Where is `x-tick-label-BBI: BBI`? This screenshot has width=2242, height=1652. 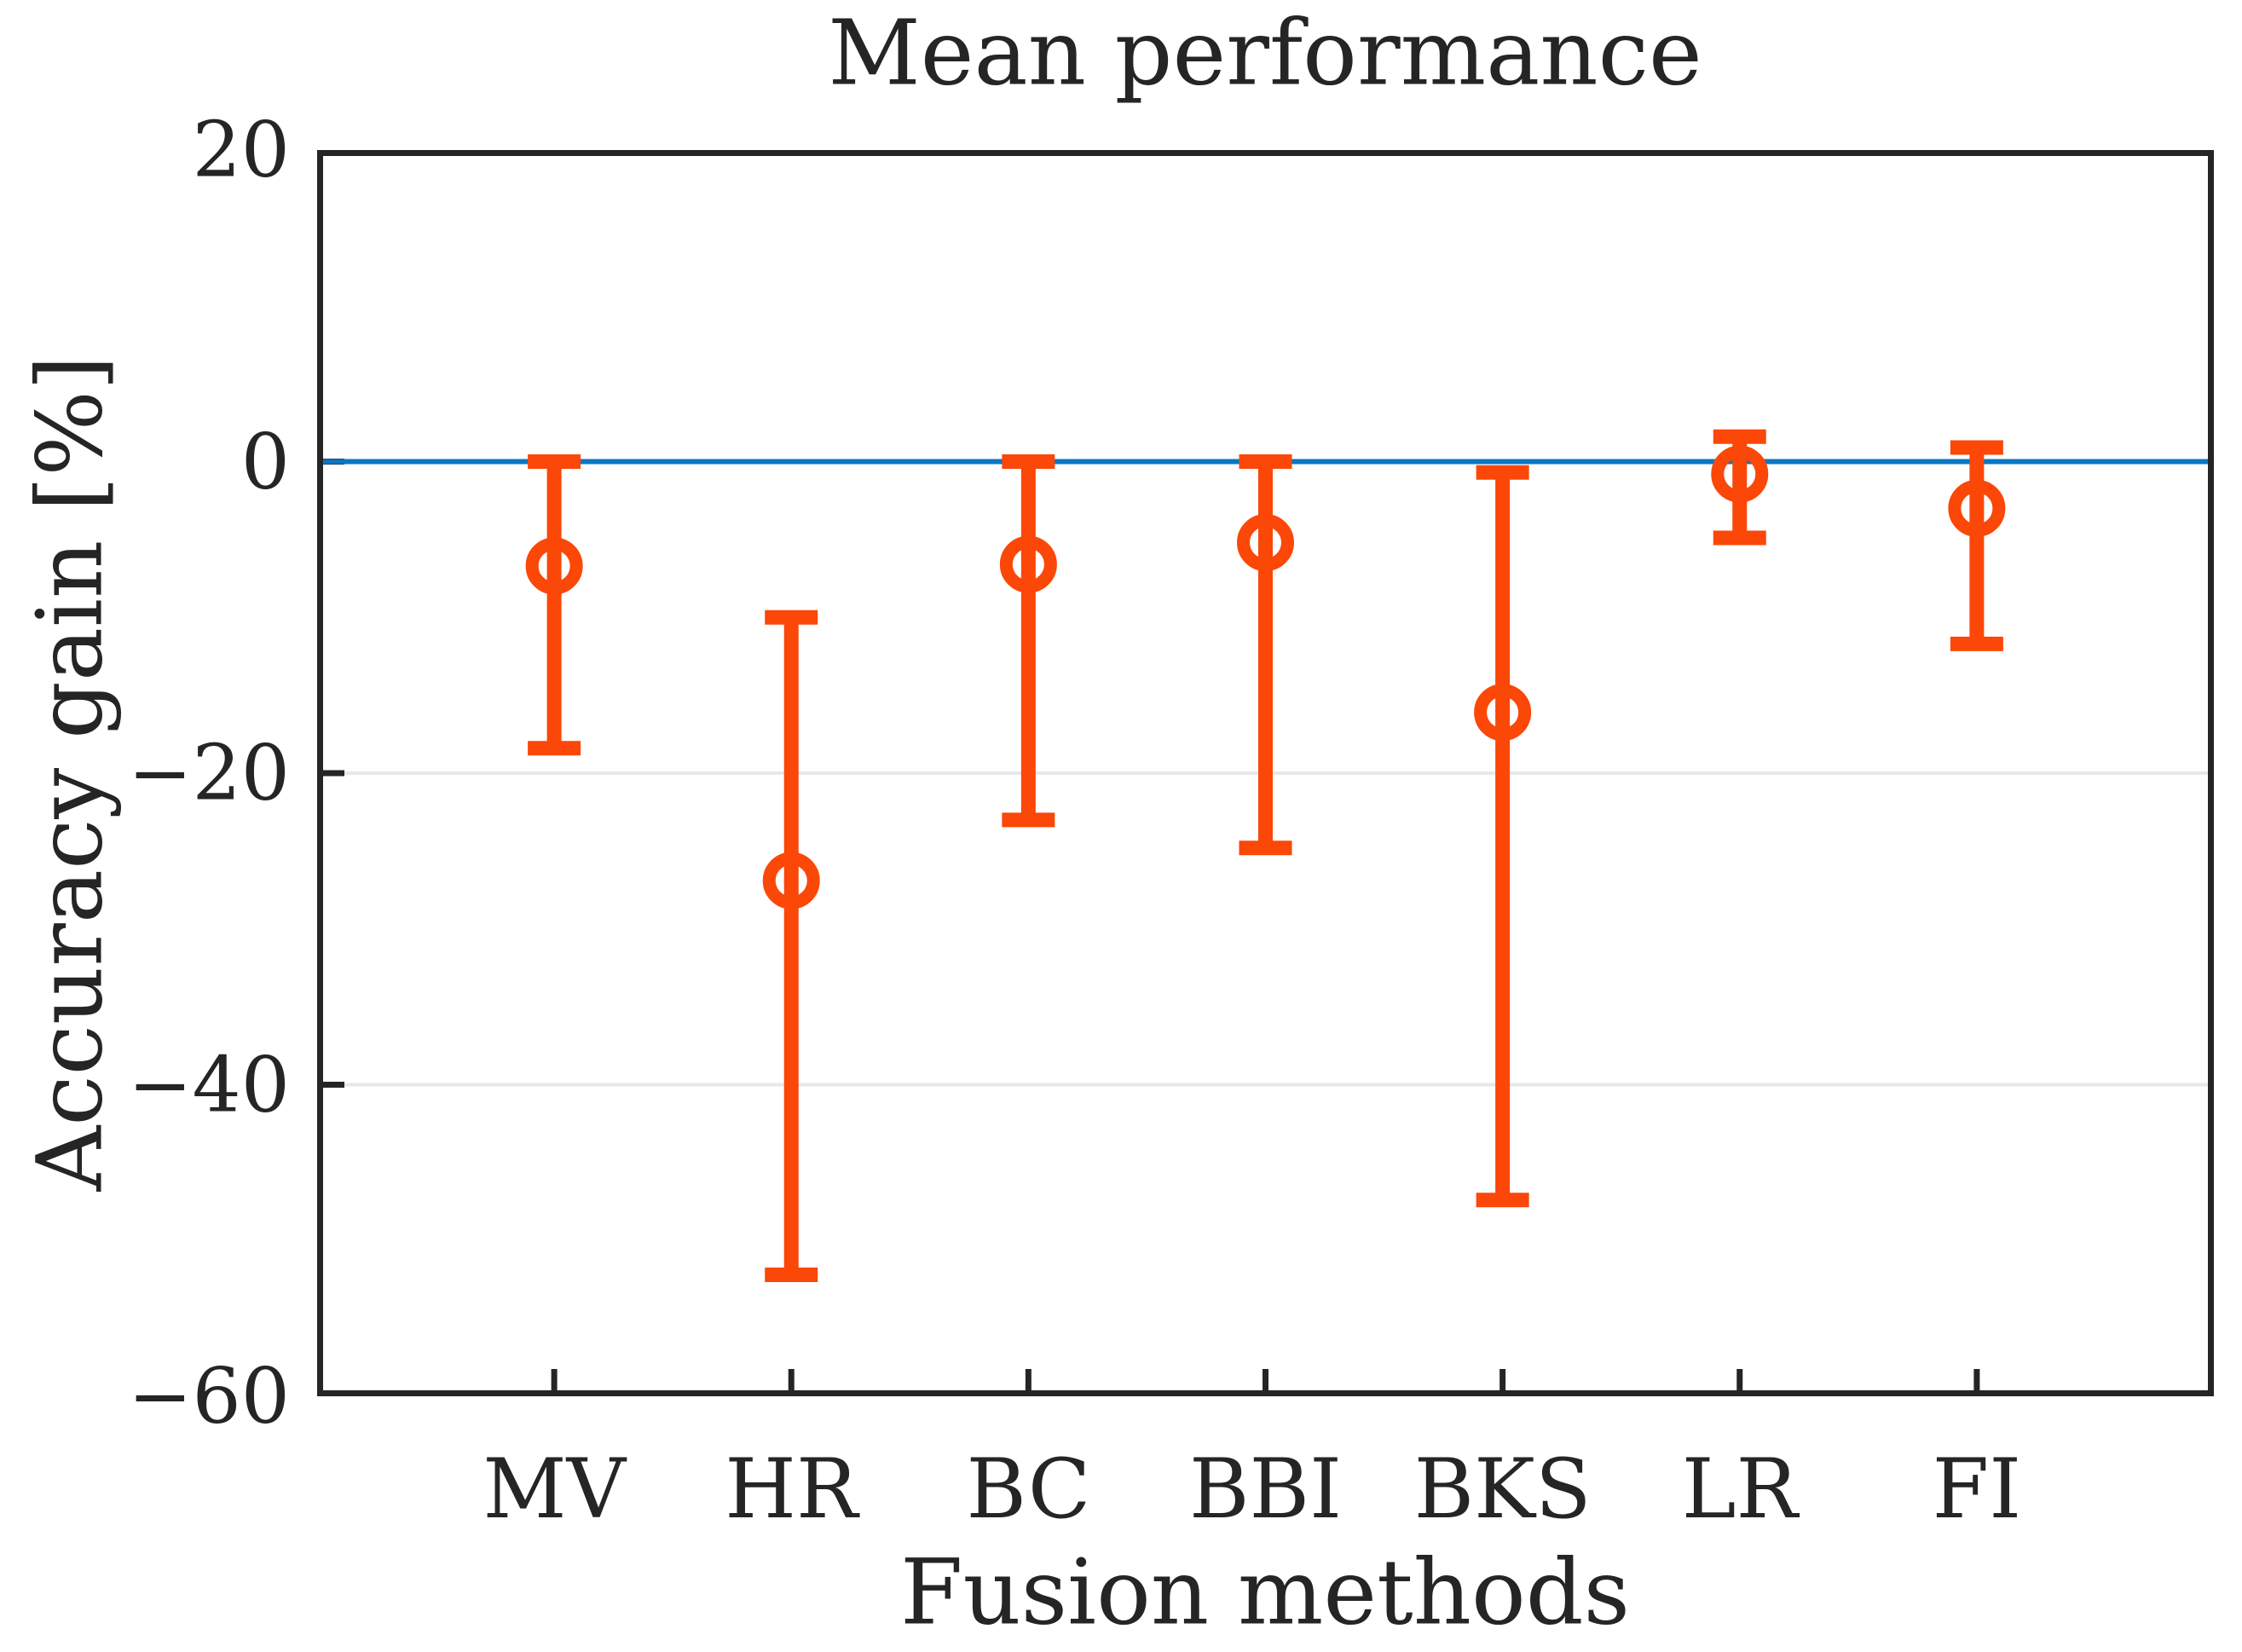 x-tick-label-BBI: BBI is located at coordinates (1265, 1489).